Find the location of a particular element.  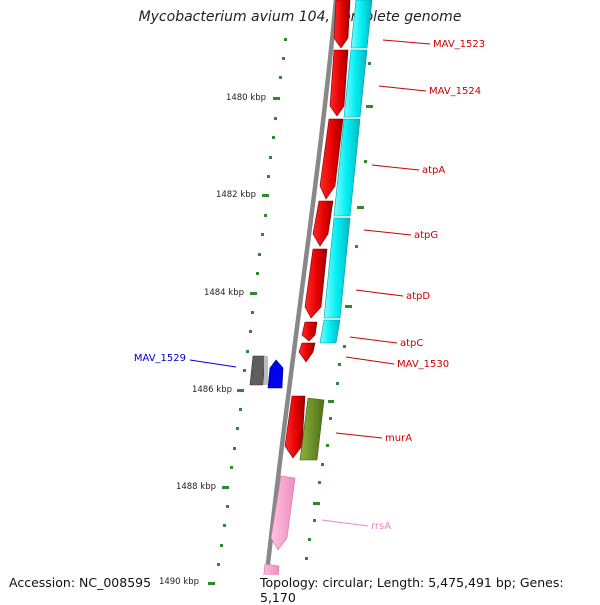

gene-arrow-olive is located at coordinates (312, 429).